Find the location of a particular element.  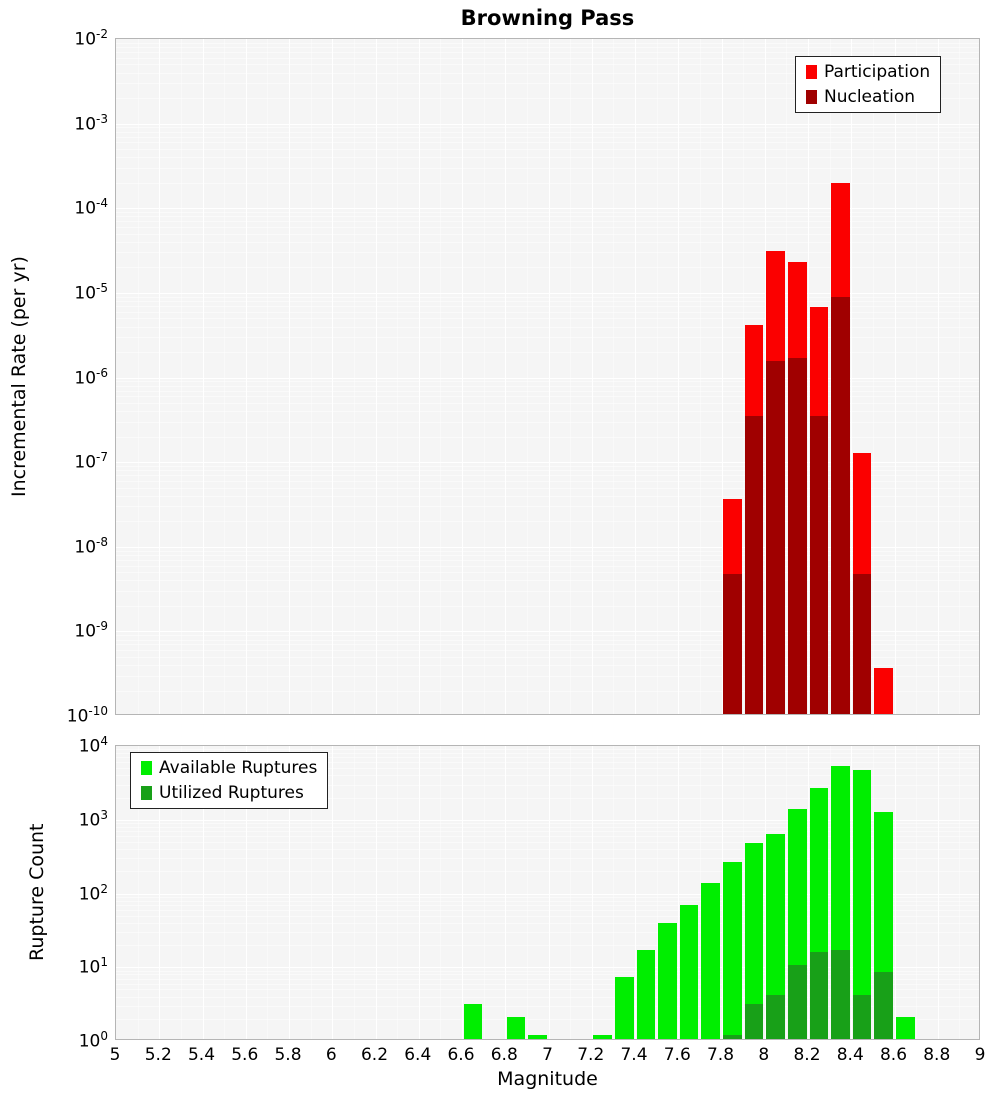

y-tick-label: 10² is located at coordinates (93, 893).